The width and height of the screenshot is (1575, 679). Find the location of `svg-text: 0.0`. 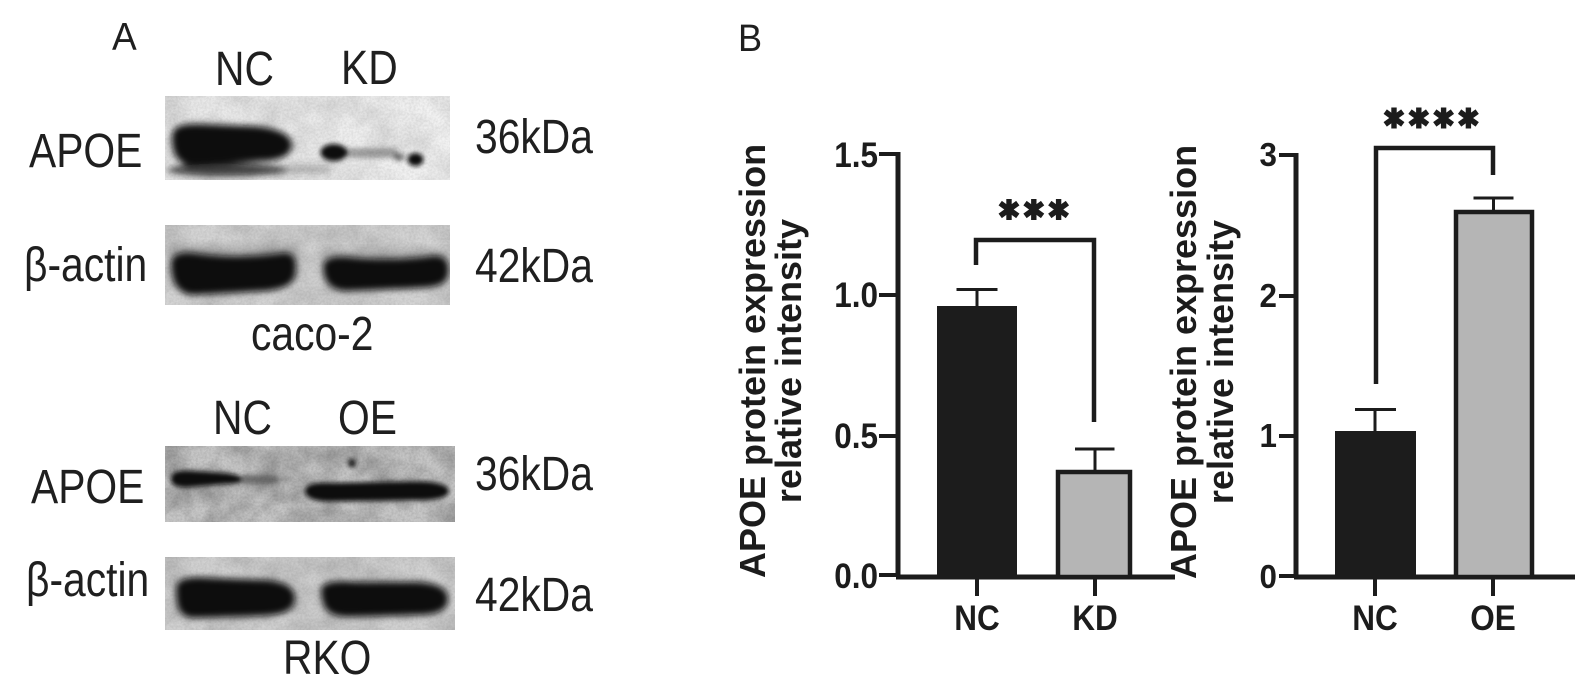

svg-text: 0.0 is located at coordinates (856, 577).